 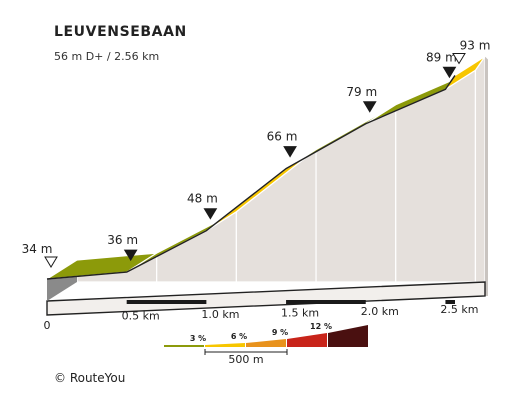 I want to click on x-axis: 0 0.5 km 1.0 km 1.5 km 2.0 km 2.5 km, so click(x=261, y=317).